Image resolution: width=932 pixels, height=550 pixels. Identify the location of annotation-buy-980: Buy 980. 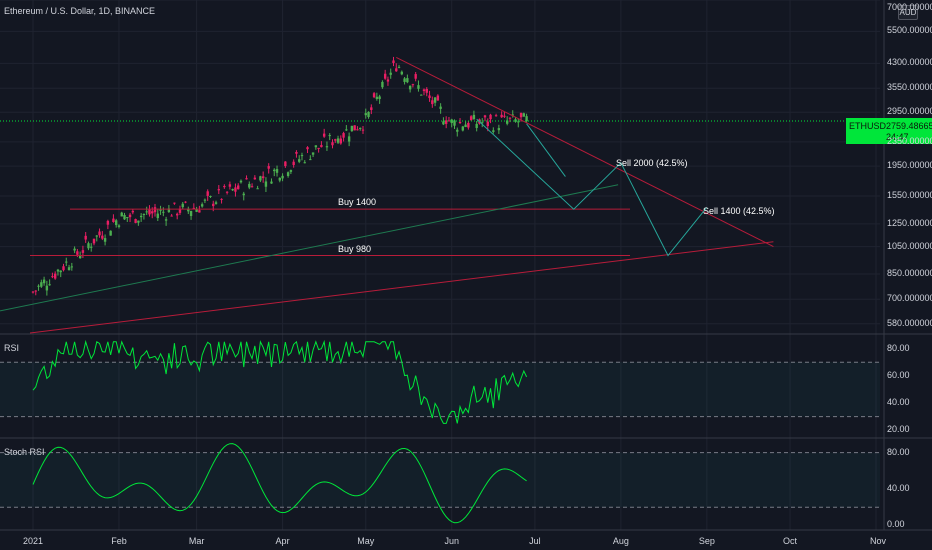
(355, 249).